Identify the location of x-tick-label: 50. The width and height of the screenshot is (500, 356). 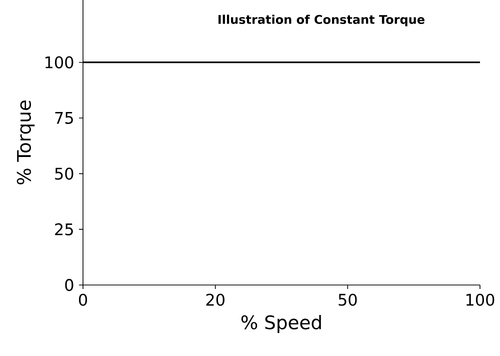
(347, 300).